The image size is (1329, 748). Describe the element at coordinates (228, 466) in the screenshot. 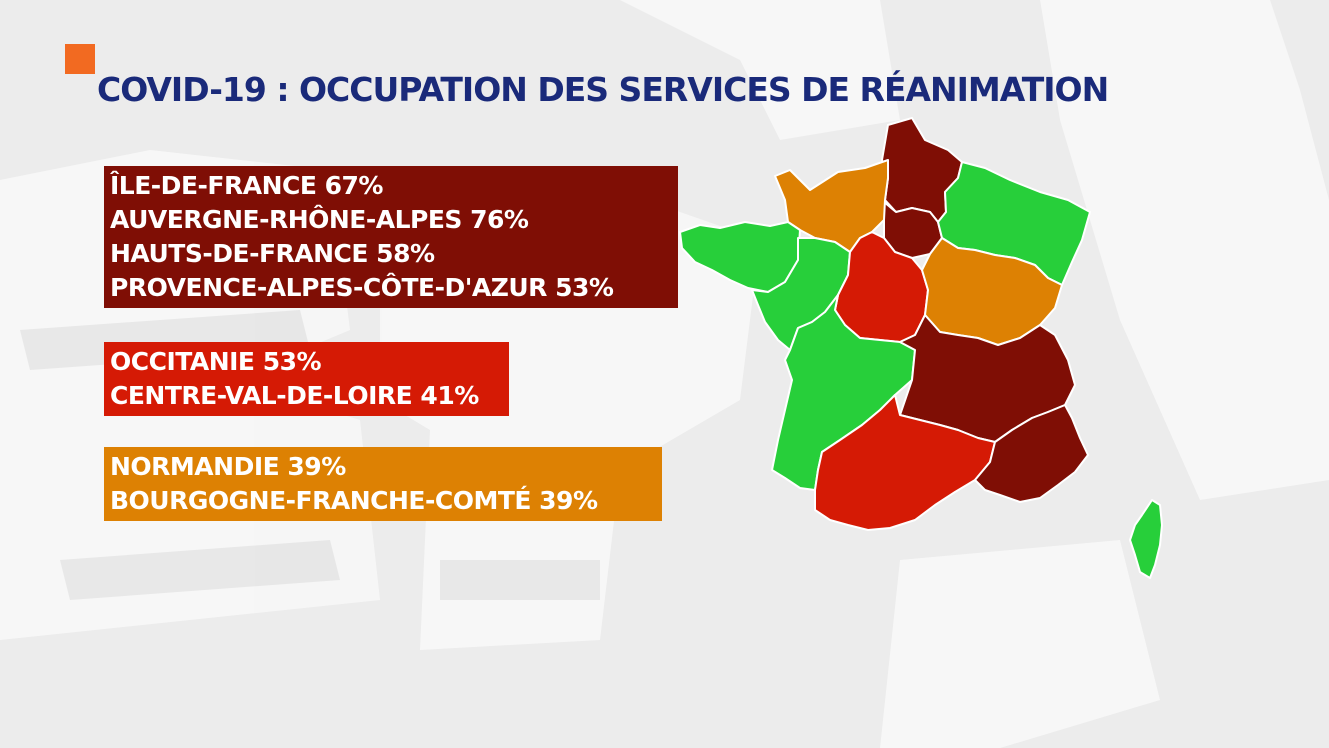

I see `legend-item: NORMANDIE 39%` at that location.